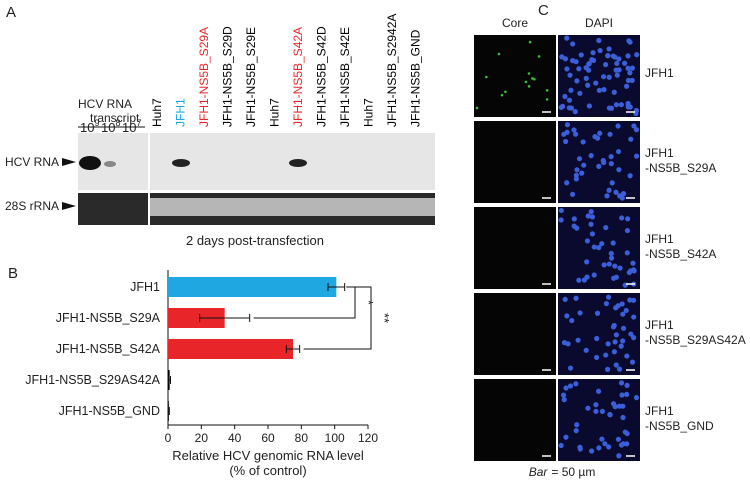 This screenshot has width=750, height=482. Describe the element at coordinates (599, 23) in the screenshot. I see `column-header: DAPI` at that location.